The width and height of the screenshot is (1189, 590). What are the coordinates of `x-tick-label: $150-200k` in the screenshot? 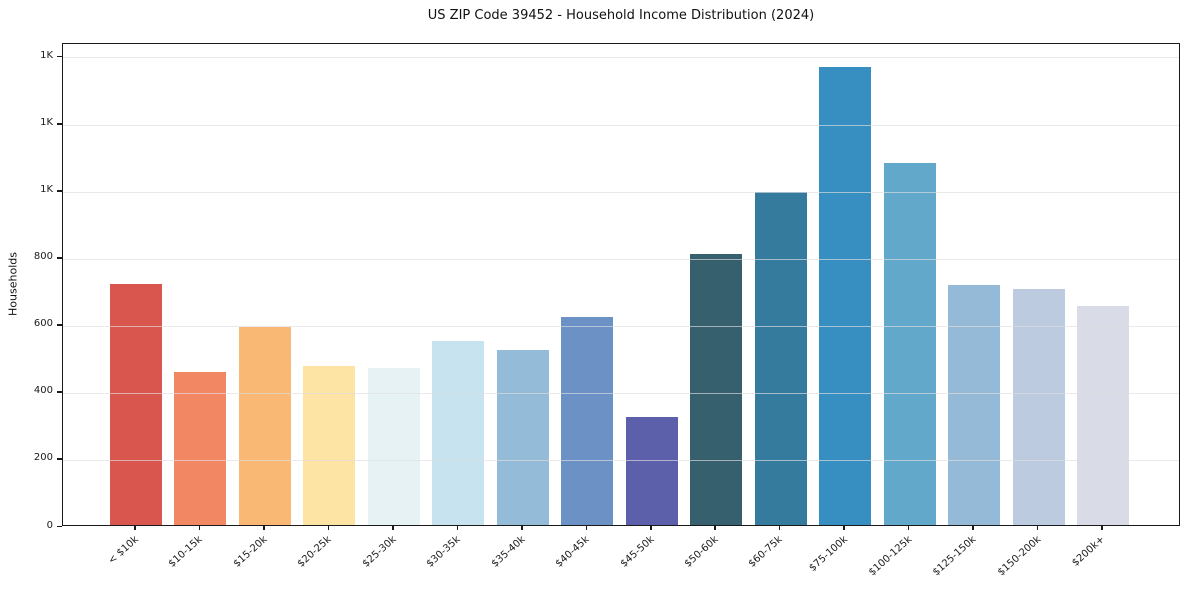 It's located at (1019, 556).